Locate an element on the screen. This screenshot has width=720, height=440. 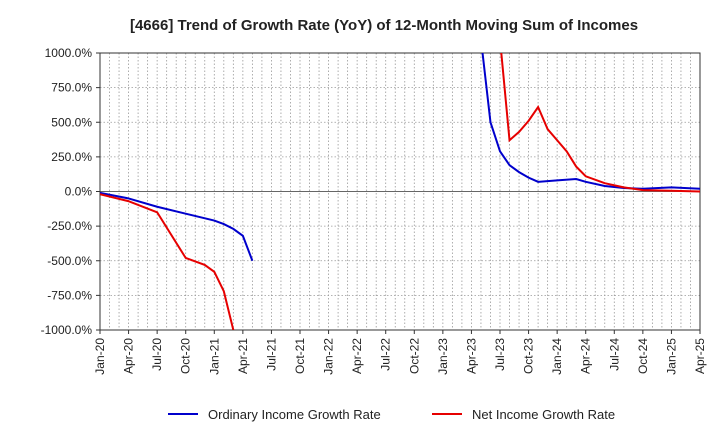
x-tick-label: Oct-21 is located at coordinates (300, 356).